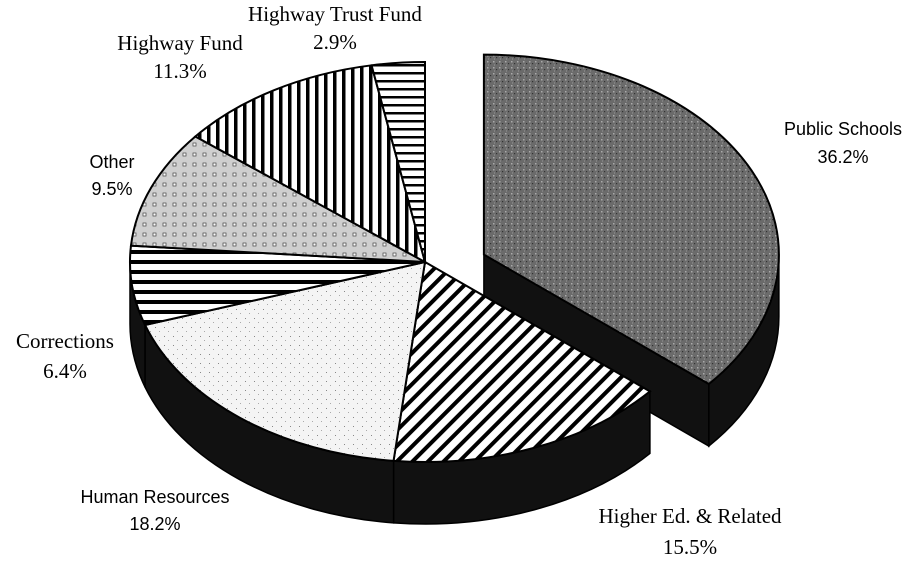 This screenshot has height=562, width=918. What do you see at coordinates (180, 43) in the screenshot?
I see `slice-label: Highway Fund` at bounding box center [180, 43].